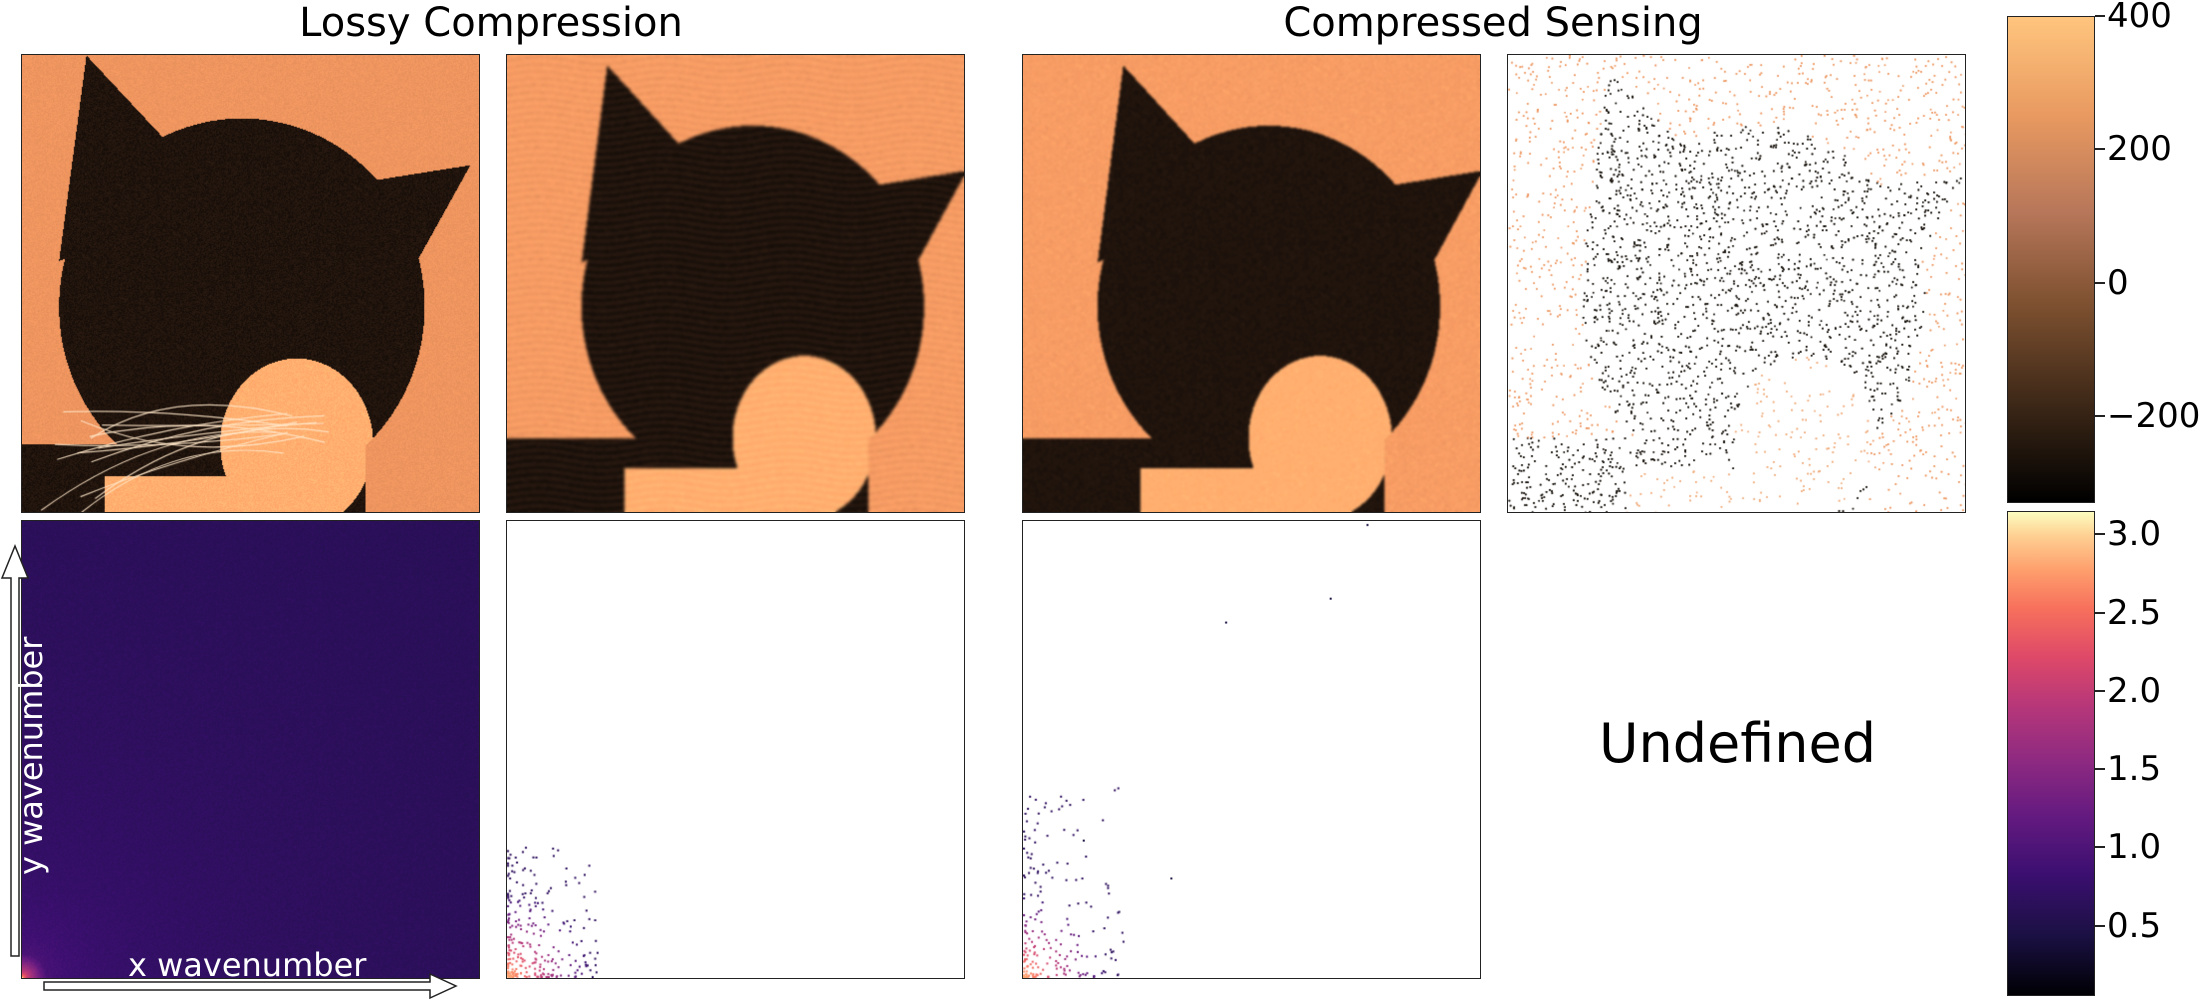  I want to click on bottom_colorbar-tick-label: 0.5, so click(2134, 925).